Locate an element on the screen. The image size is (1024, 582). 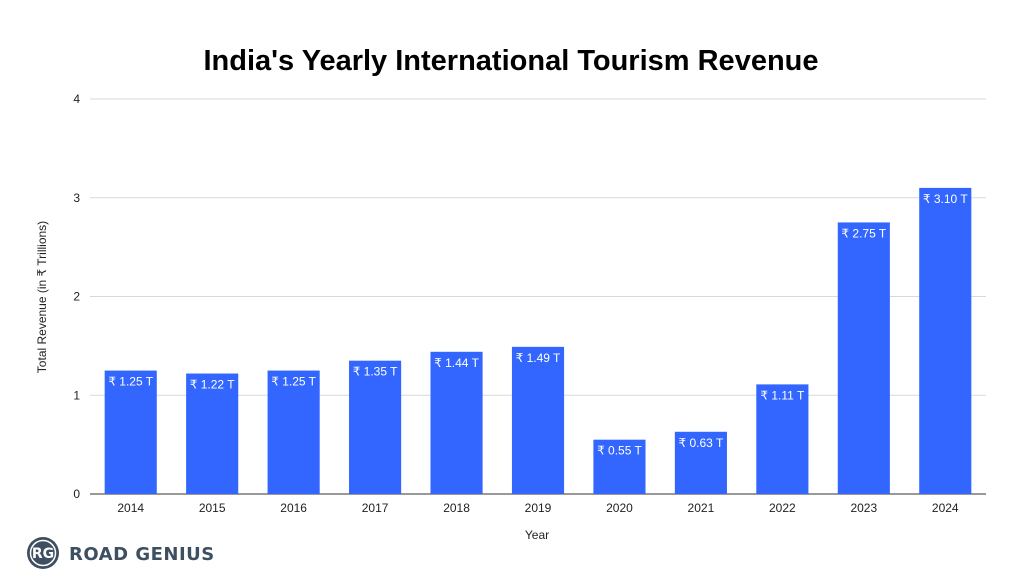
x-axis-label: Year is located at coordinates (537, 535).